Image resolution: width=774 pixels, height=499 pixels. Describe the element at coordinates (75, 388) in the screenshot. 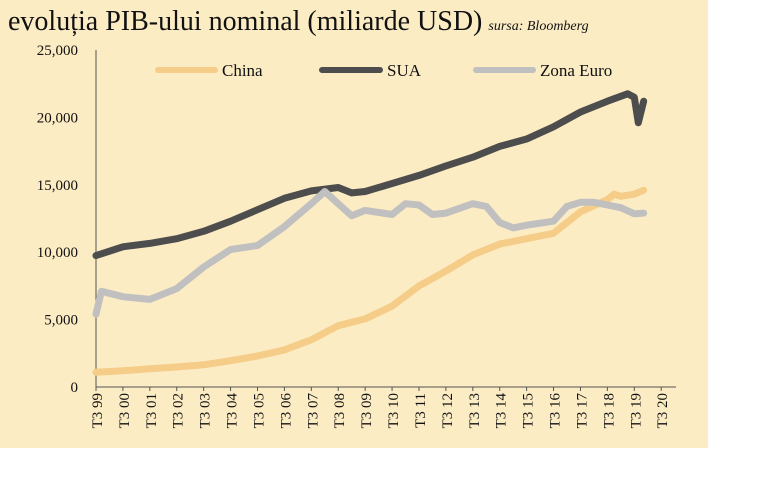

I see `y-tick-label: 0` at that location.